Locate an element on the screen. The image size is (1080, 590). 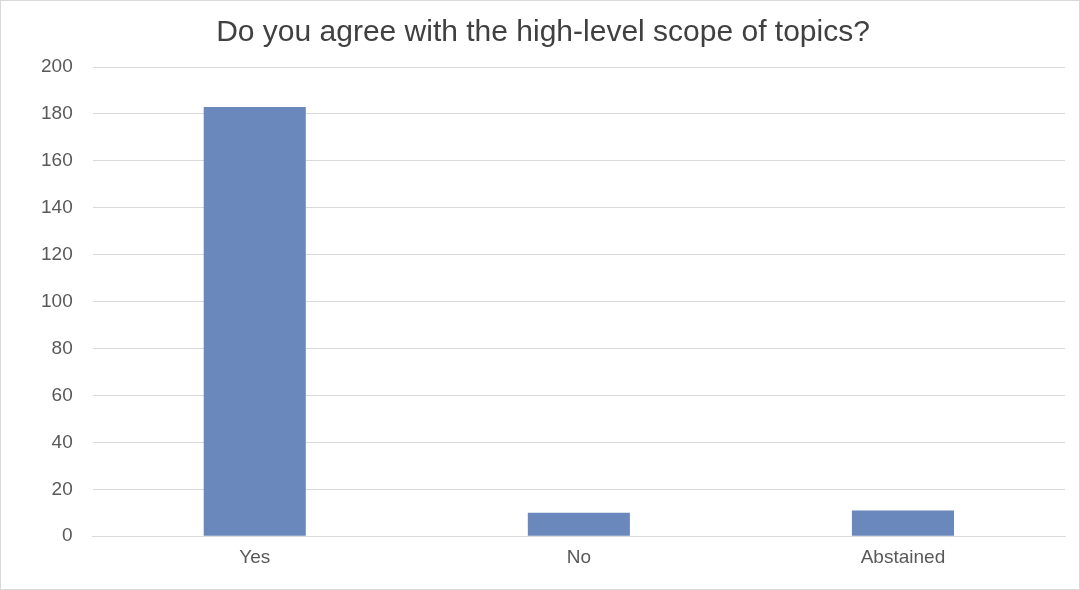
y-tick-label: 100 is located at coordinates (57, 300).